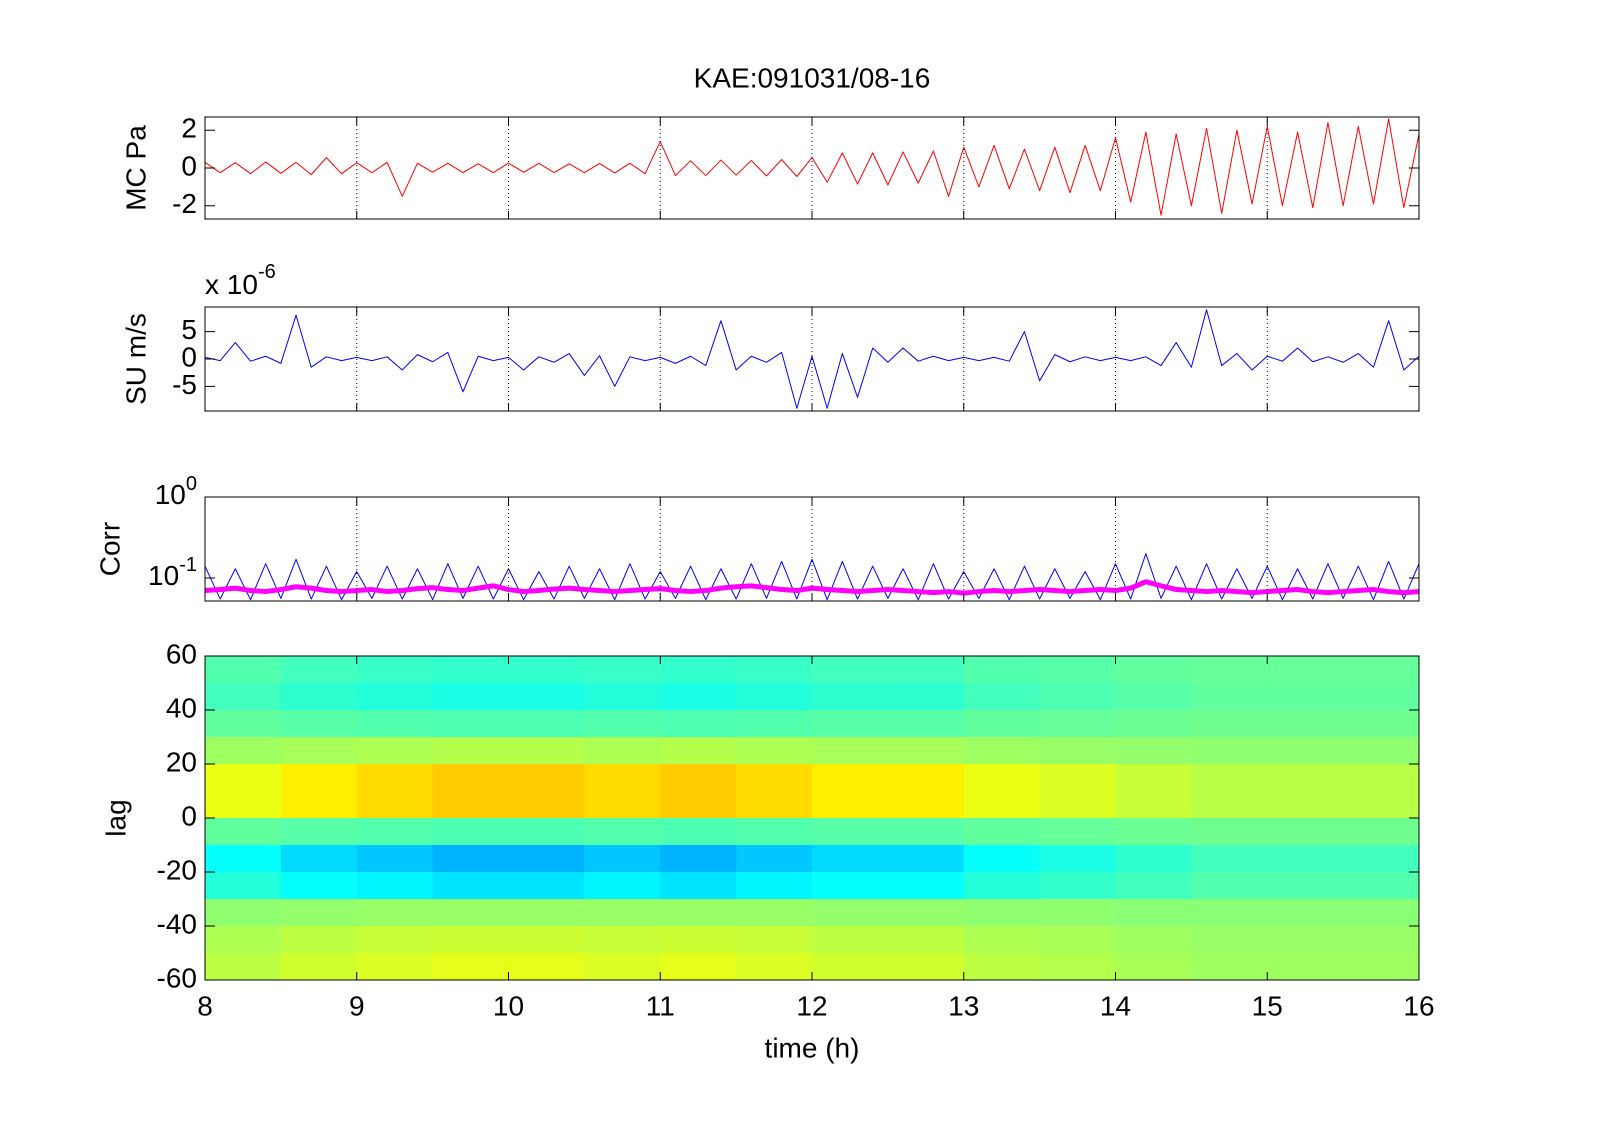 This screenshot has height=1124, width=1597. What do you see at coordinates (205, 1005) in the screenshot?
I see `x-tick-label: 8` at bounding box center [205, 1005].